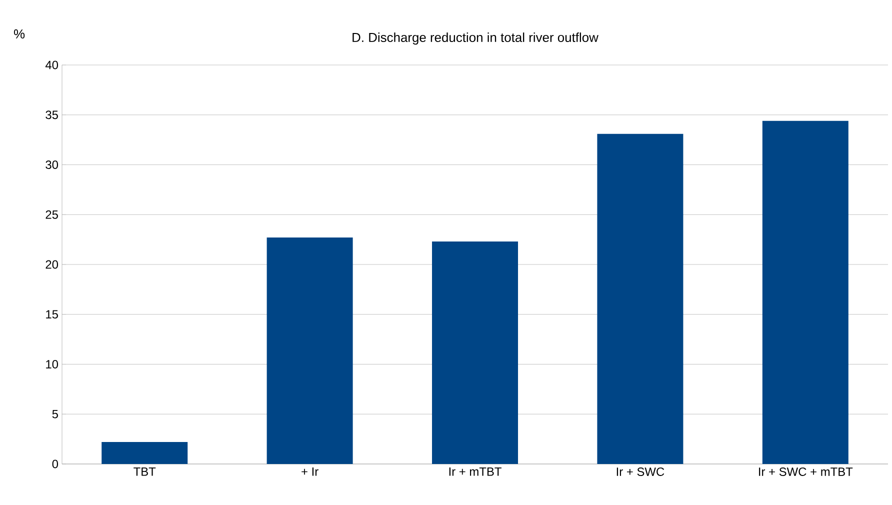 The height and width of the screenshot is (505, 892). What do you see at coordinates (52, 164) in the screenshot?
I see `y-tick-label: 30` at bounding box center [52, 164].